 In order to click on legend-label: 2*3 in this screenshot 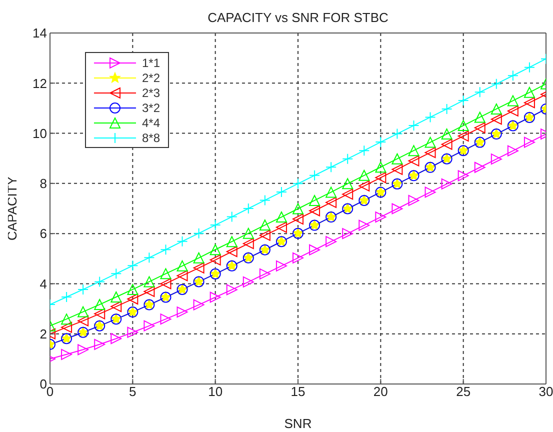, I will do `click(151, 93)`.